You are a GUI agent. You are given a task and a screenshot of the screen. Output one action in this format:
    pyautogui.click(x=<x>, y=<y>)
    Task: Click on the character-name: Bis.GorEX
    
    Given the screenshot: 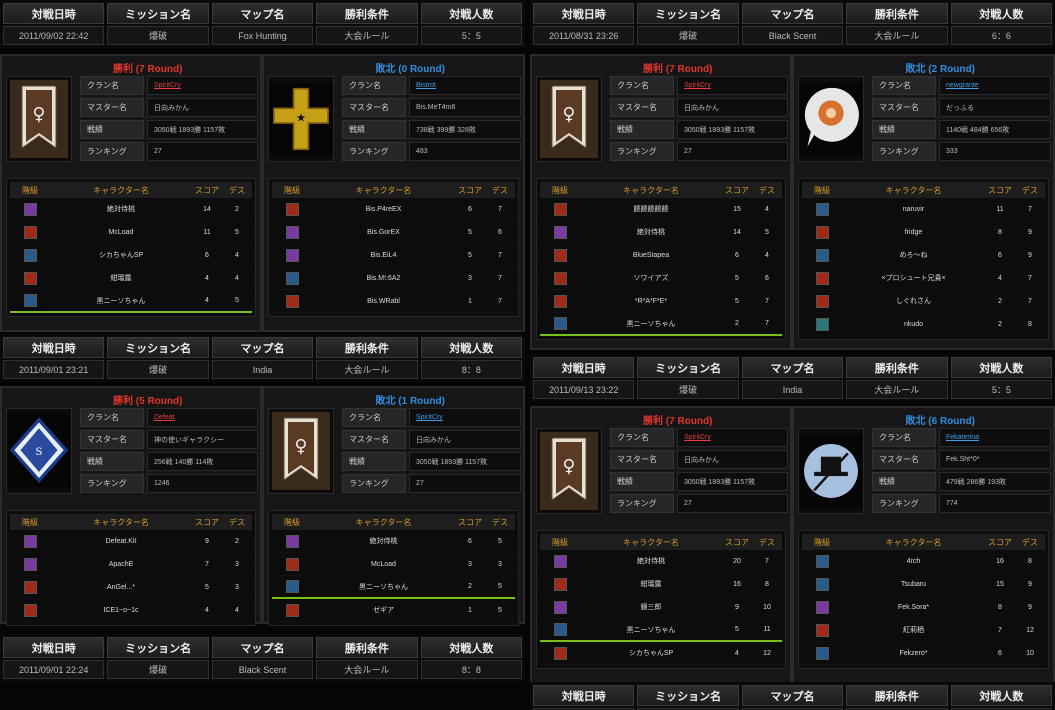 What is the action you would take?
    pyautogui.click(x=383, y=232)
    